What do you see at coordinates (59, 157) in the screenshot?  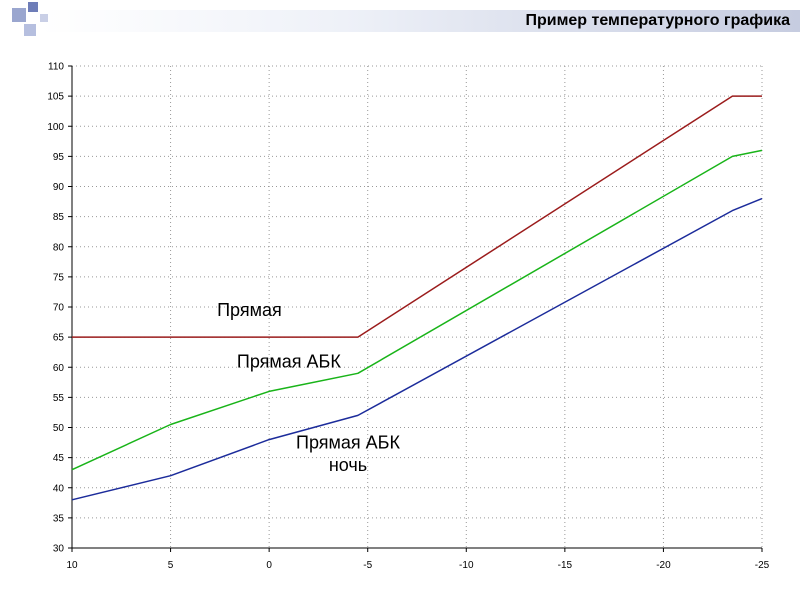 I see `y-tick-label: 95` at bounding box center [59, 157].